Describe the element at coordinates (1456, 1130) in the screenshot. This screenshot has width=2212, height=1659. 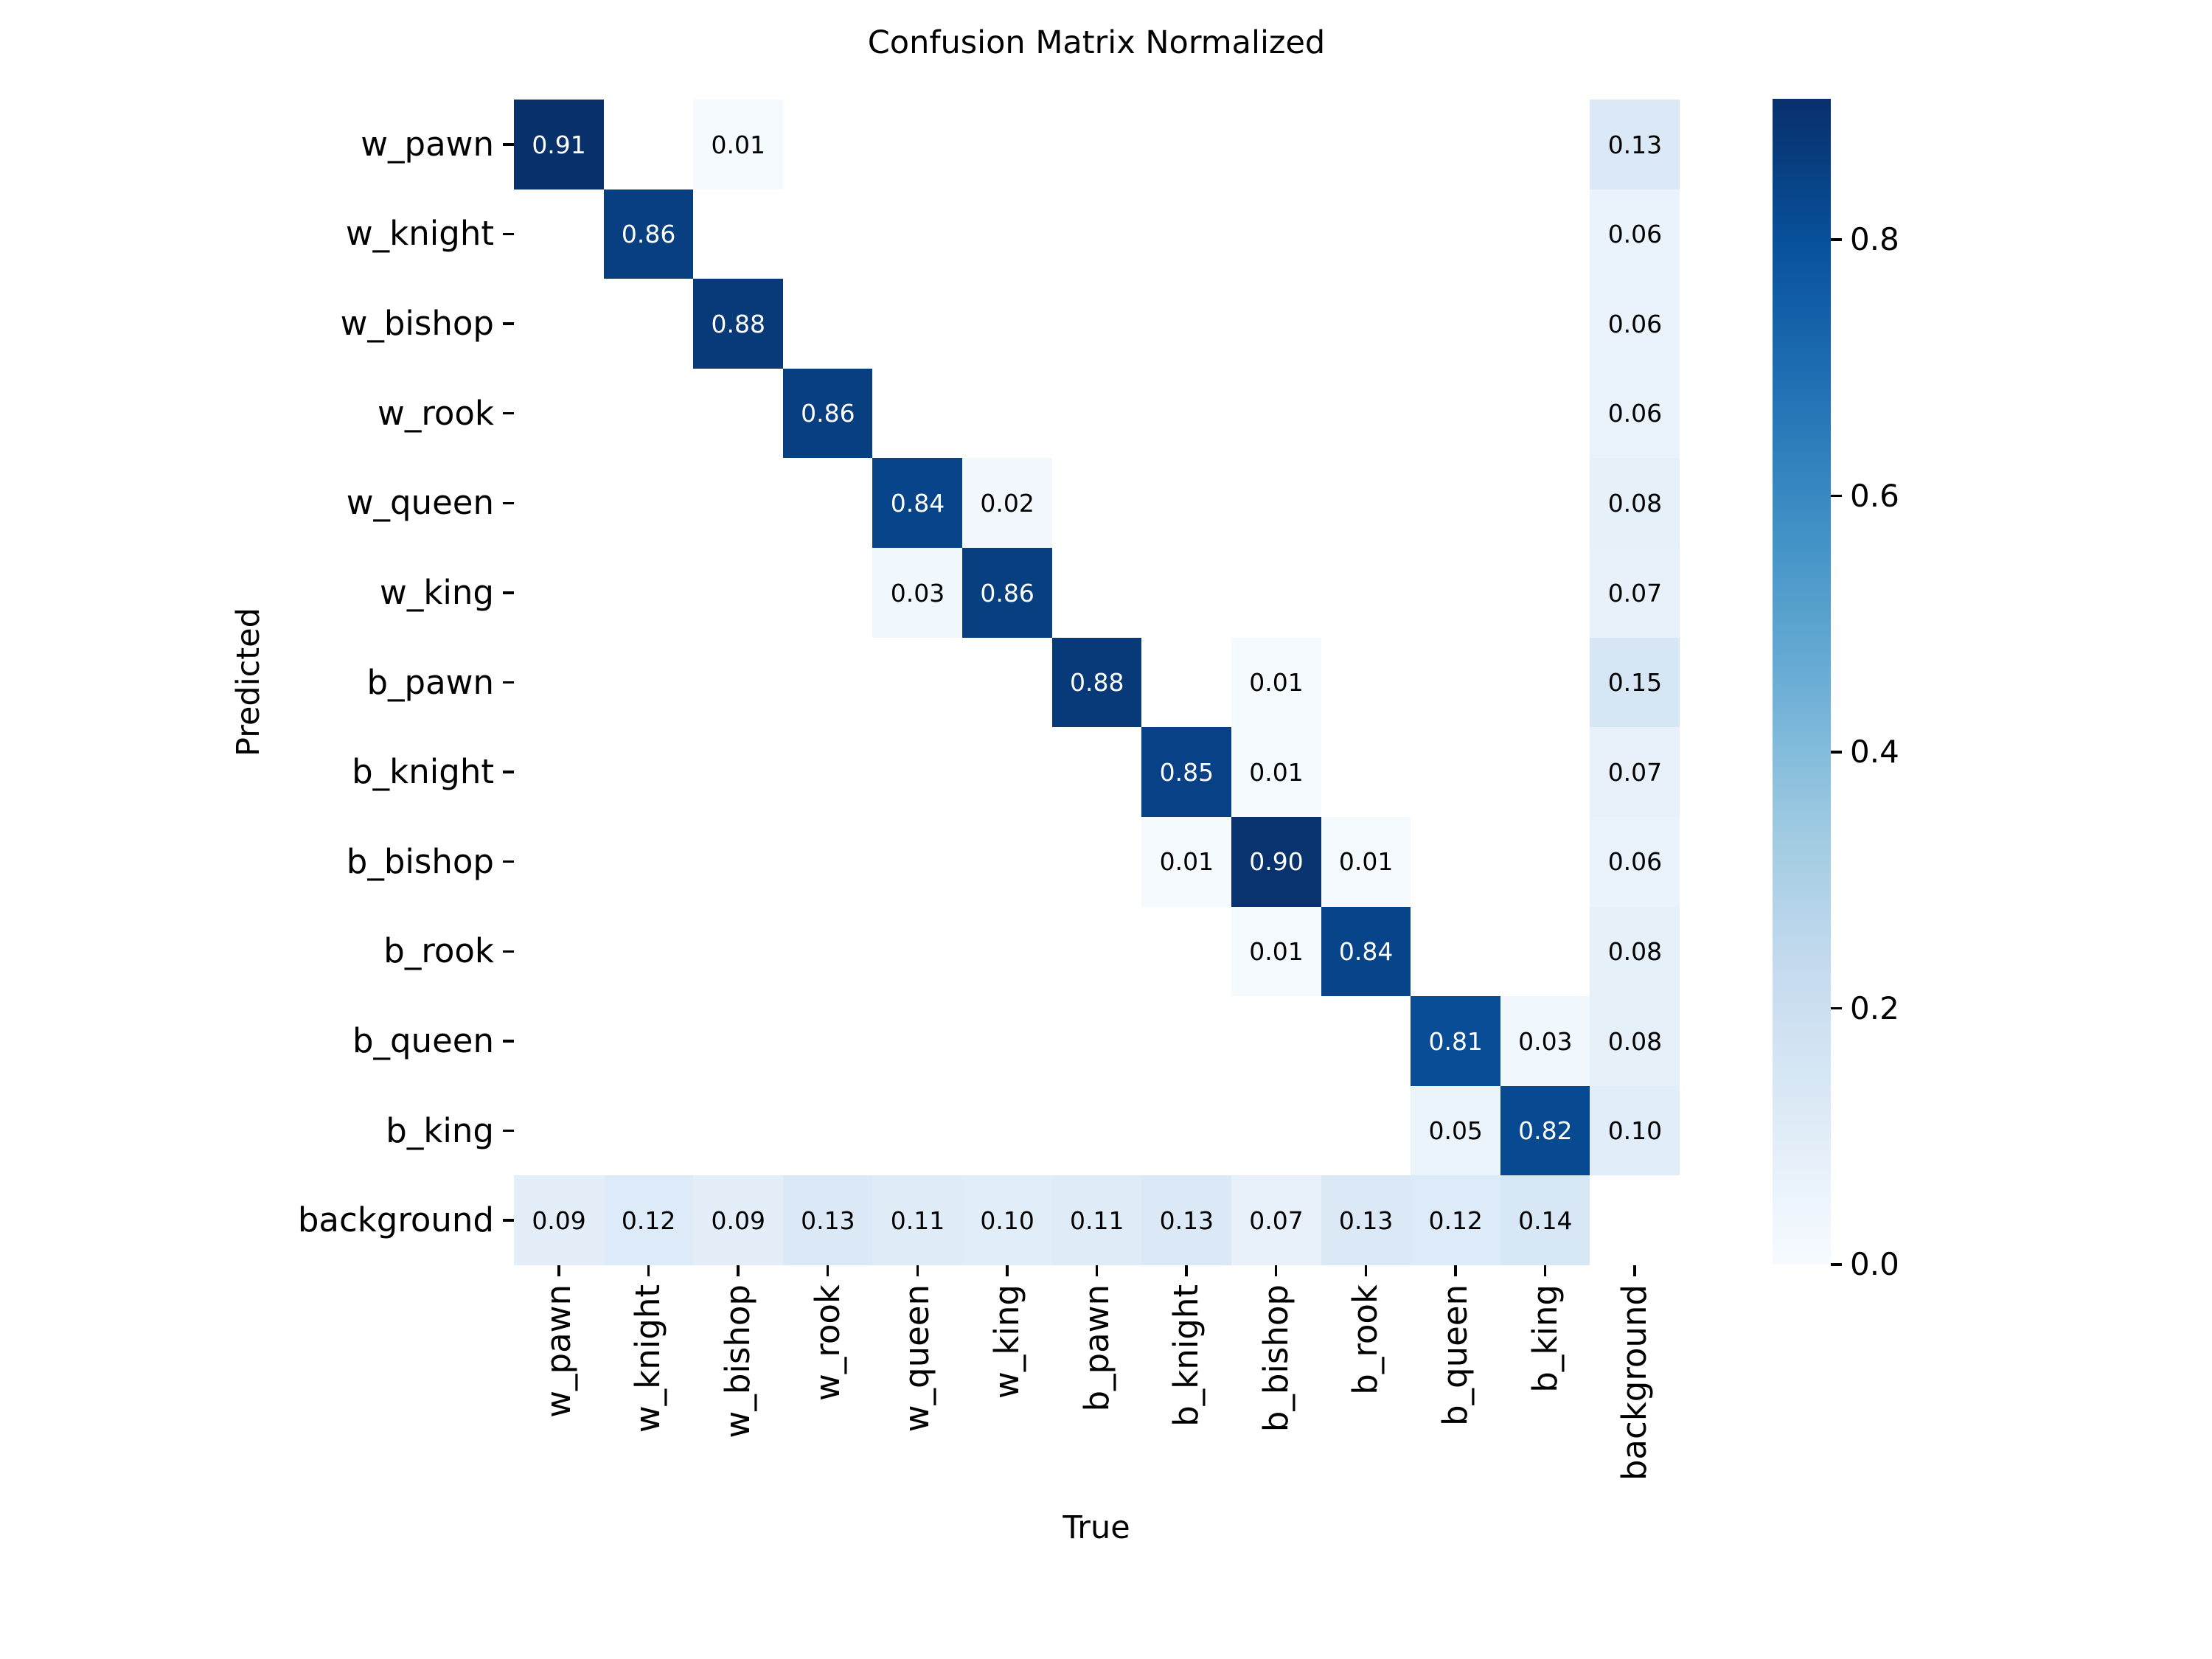
I see `heatmap-cell: 0.05` at that location.